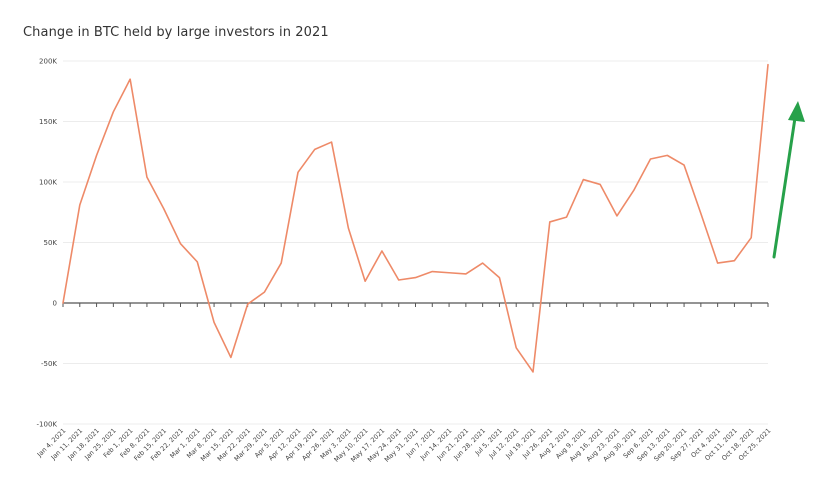 The height and width of the screenshot is (484, 840). Describe the element at coordinates (48, 183) in the screenshot. I see `y-tick-label: 100K` at that location.